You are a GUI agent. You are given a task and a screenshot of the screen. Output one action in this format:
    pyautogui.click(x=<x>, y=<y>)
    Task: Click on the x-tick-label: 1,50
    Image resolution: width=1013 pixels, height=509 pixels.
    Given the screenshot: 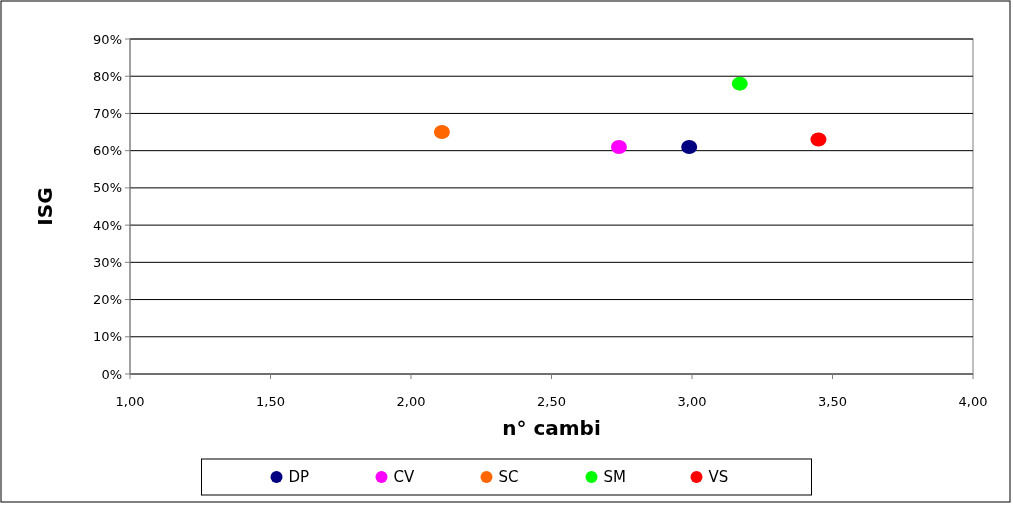 What is the action you would take?
    pyautogui.click(x=270, y=401)
    